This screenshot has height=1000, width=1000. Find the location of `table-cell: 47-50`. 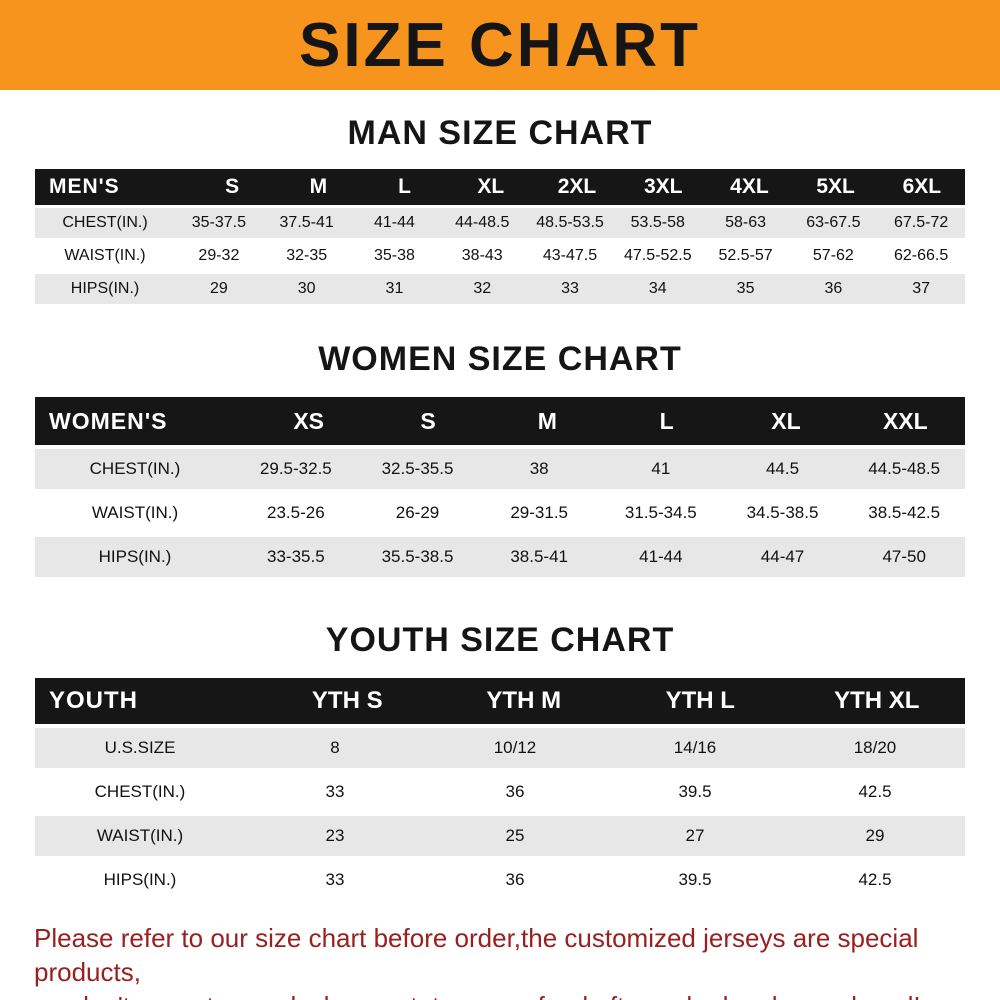

table-cell: 47-50 is located at coordinates (904, 556).